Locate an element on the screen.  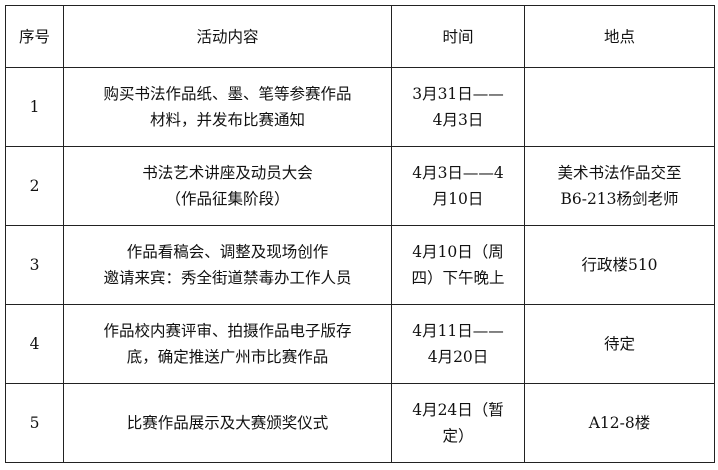
cell-content-line: （作品征集阶段） is located at coordinates (227, 199).